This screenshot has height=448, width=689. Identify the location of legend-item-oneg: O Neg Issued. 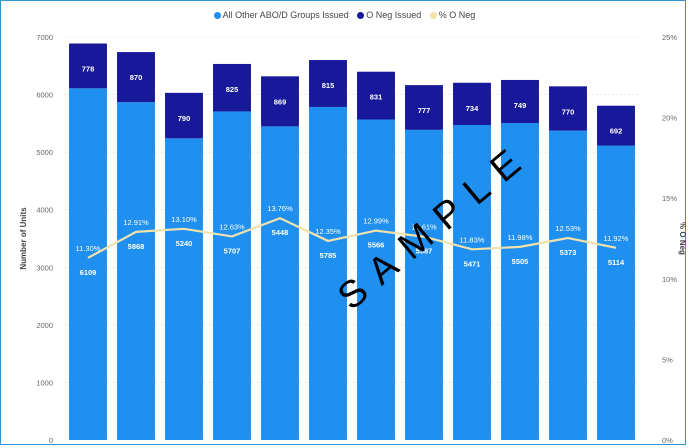
(389, 15).